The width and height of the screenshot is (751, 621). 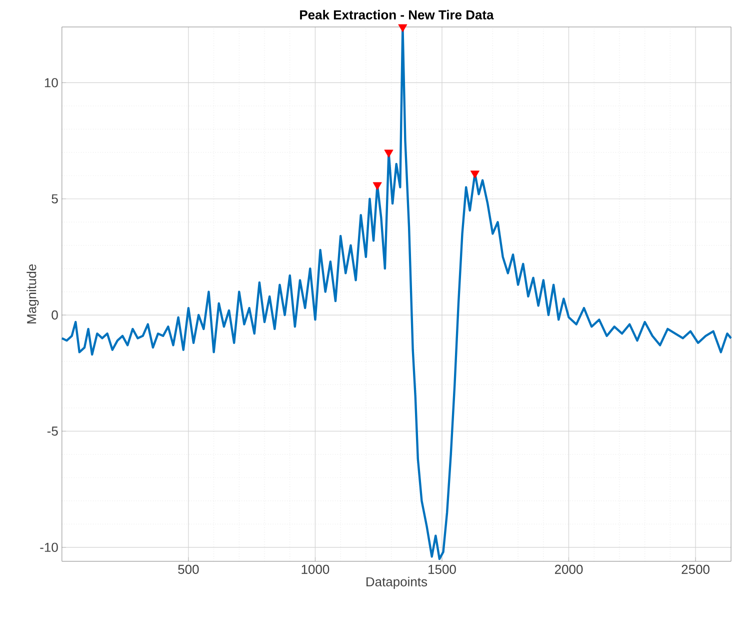 I want to click on x-tick-label: 2000, so click(x=568, y=569).